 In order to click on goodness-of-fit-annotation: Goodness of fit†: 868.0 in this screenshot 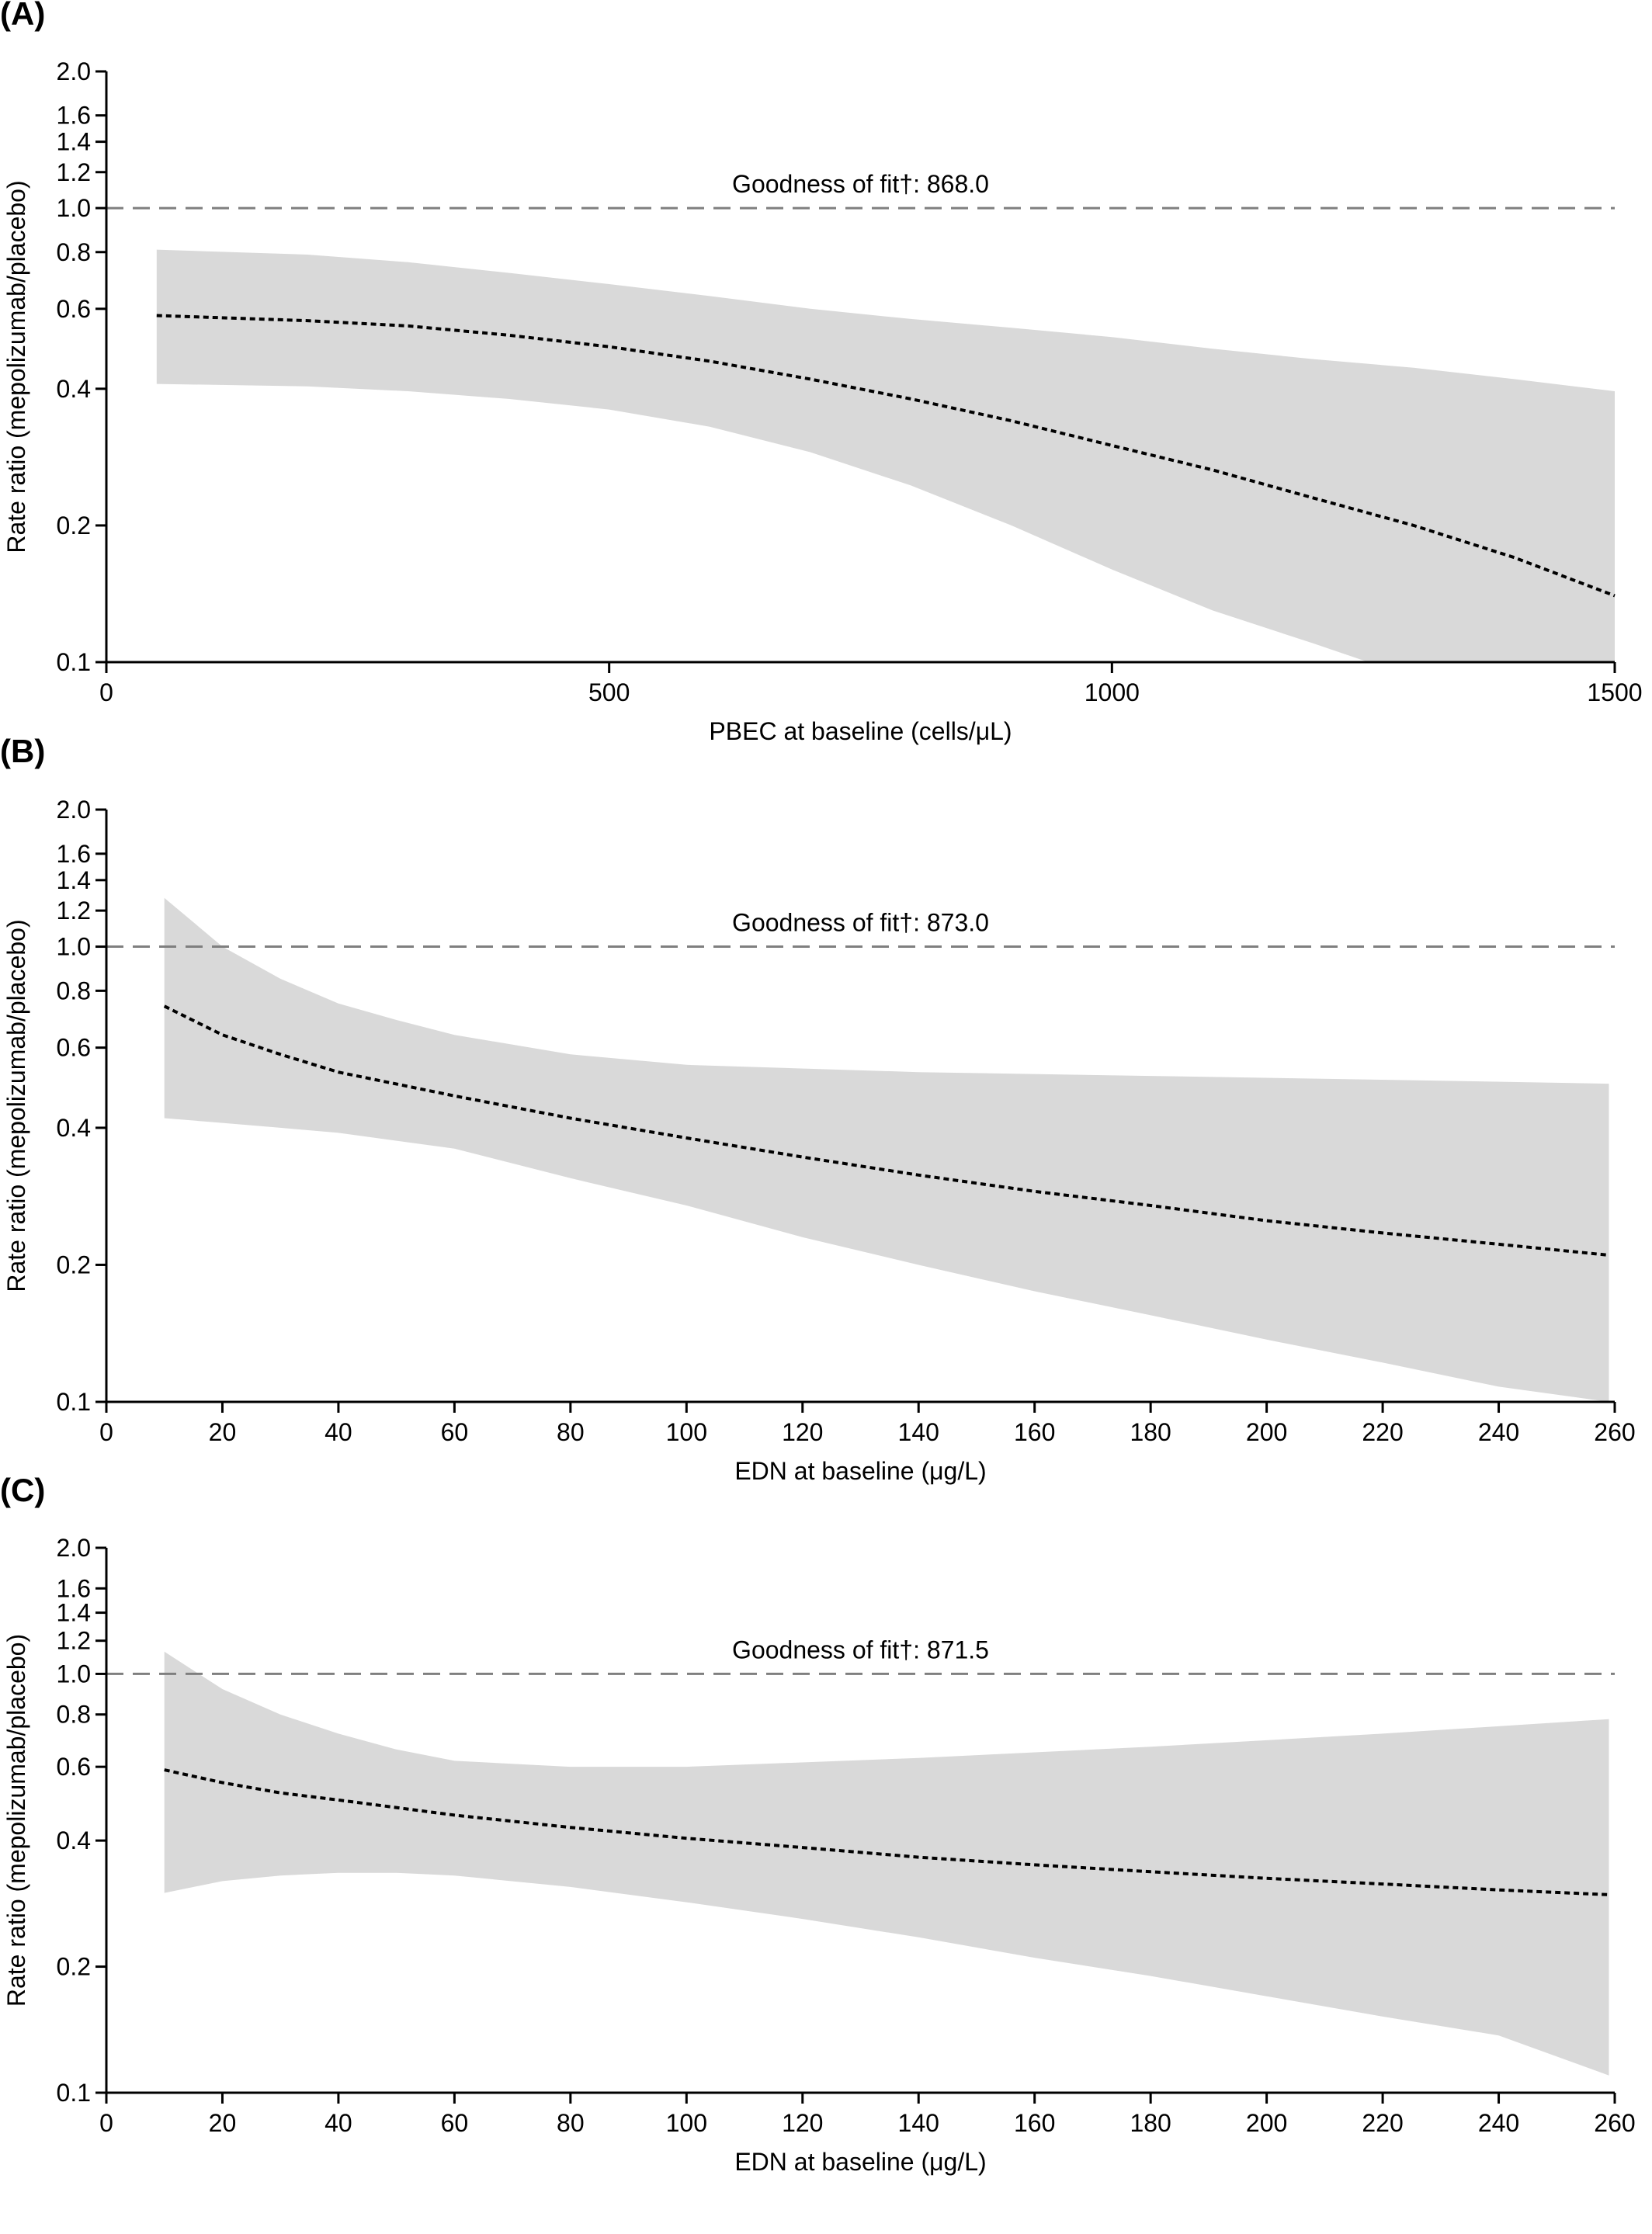, I will do `click(860, 184)`.